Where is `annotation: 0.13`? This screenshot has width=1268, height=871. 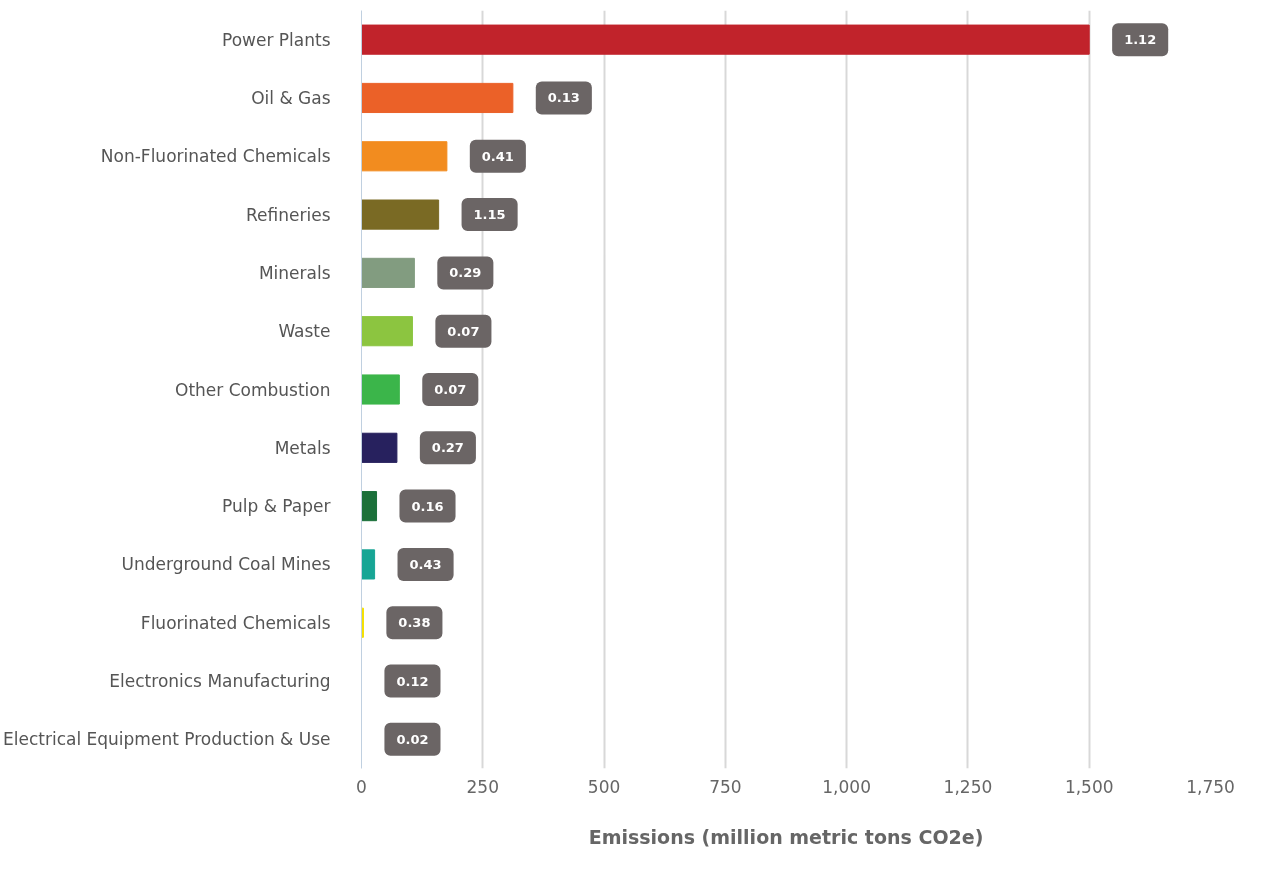 annotation: 0.13 is located at coordinates (563, 98).